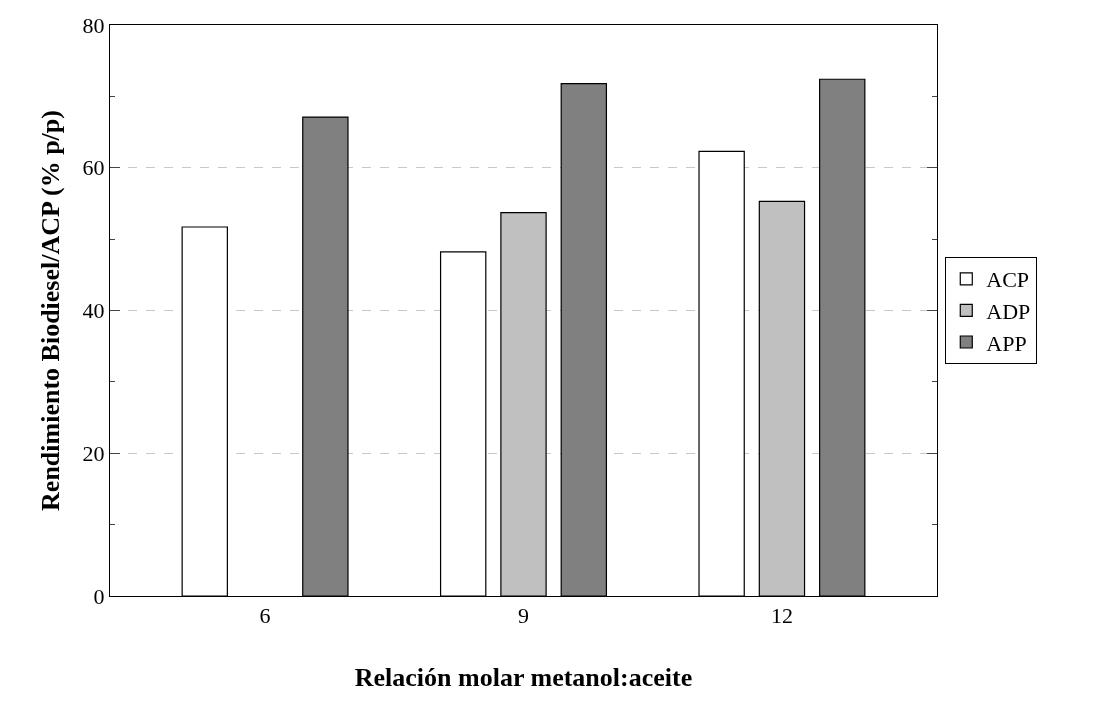  I want to click on legend-label: APP, so click(1006, 343).